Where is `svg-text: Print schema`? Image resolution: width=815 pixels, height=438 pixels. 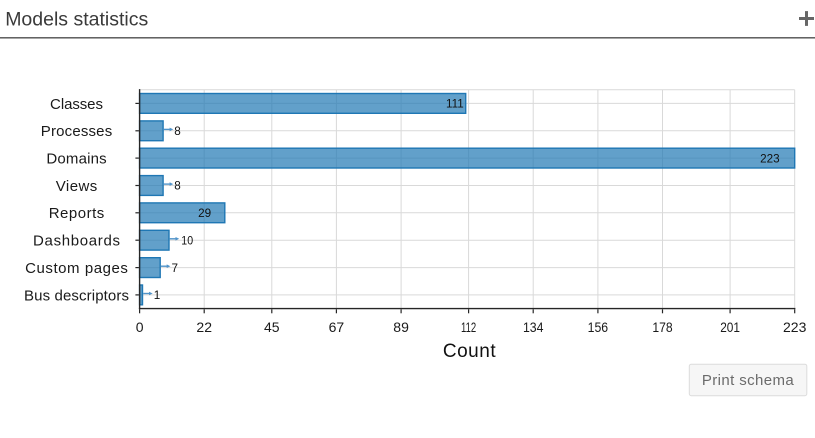
svg-text: Print schema is located at coordinates (748, 380).